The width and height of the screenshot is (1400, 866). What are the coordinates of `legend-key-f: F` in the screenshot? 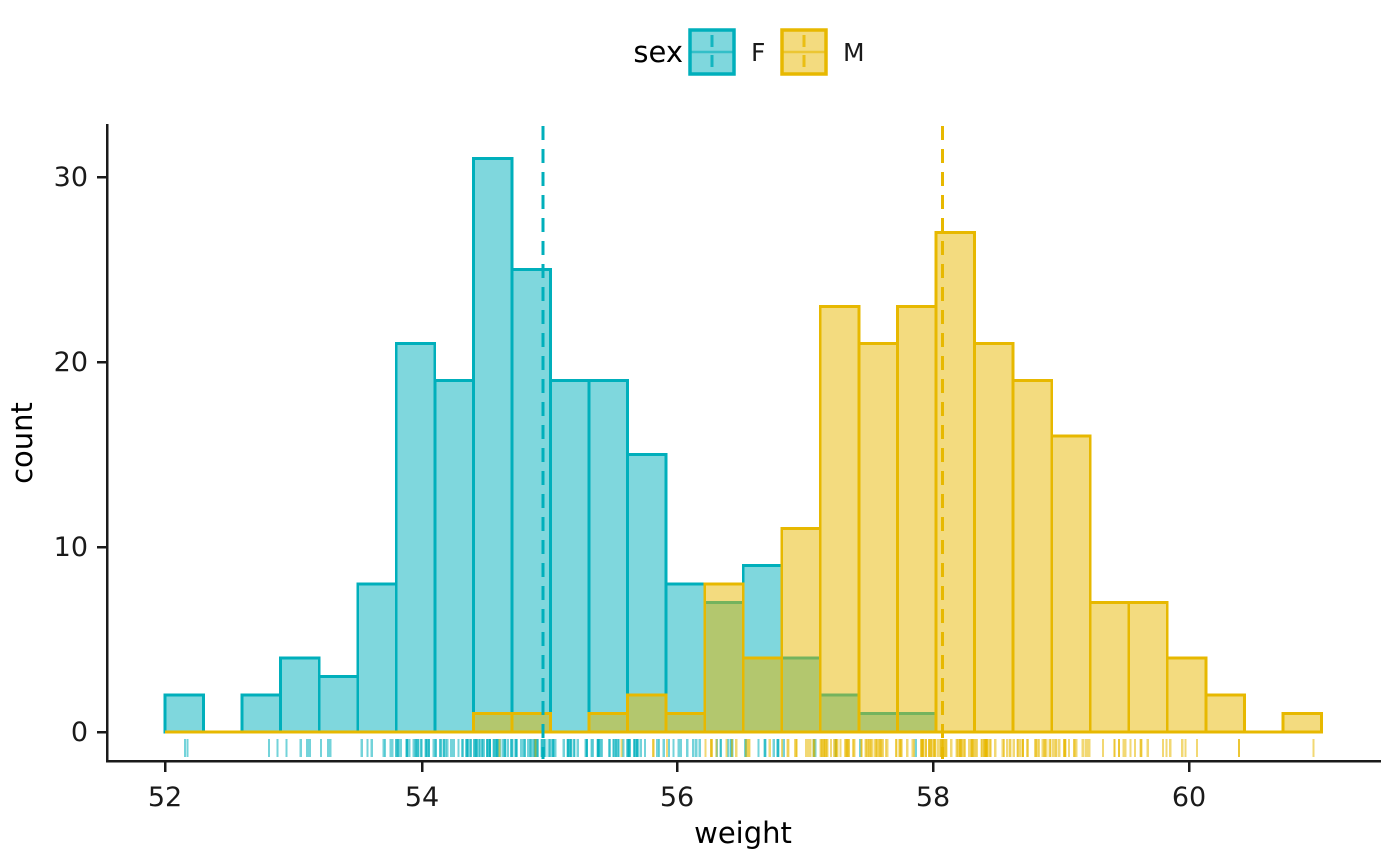 It's located at (726, 52).